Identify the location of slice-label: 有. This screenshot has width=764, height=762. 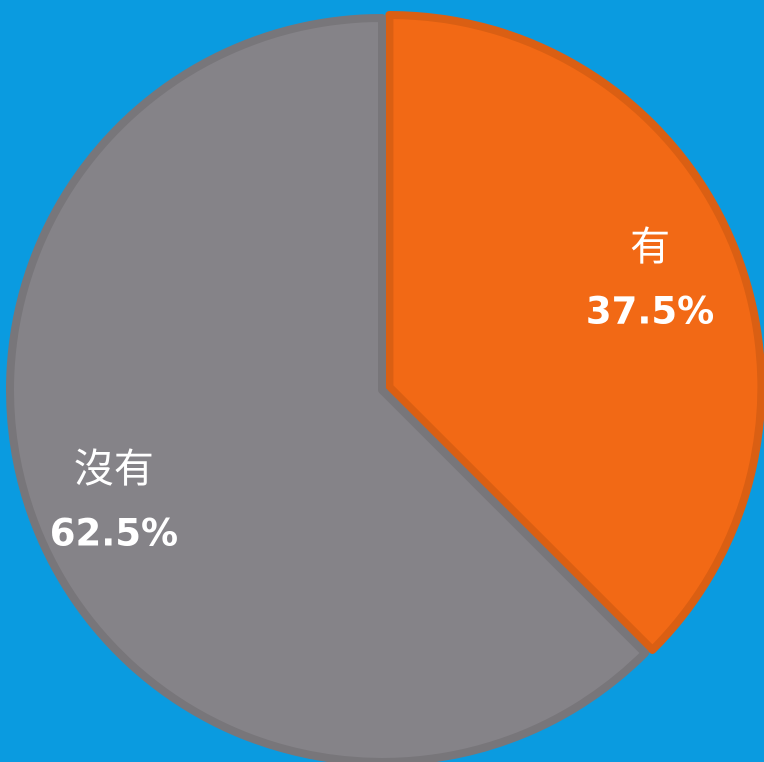
(650, 247).